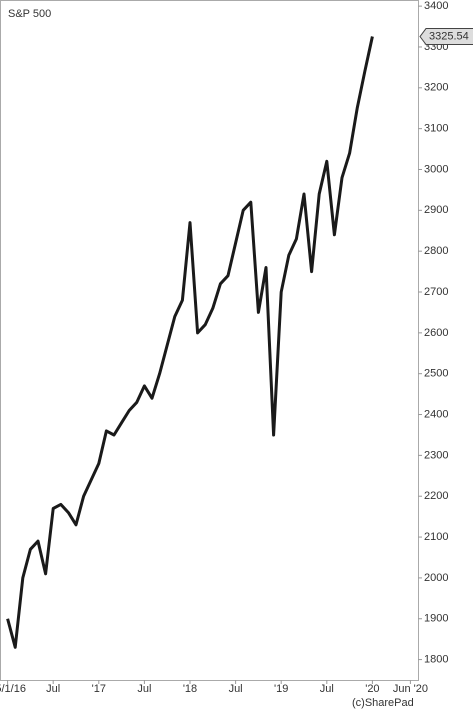  Describe the element at coordinates (436, 619) in the screenshot. I see `y-tick-label: 1900` at that location.